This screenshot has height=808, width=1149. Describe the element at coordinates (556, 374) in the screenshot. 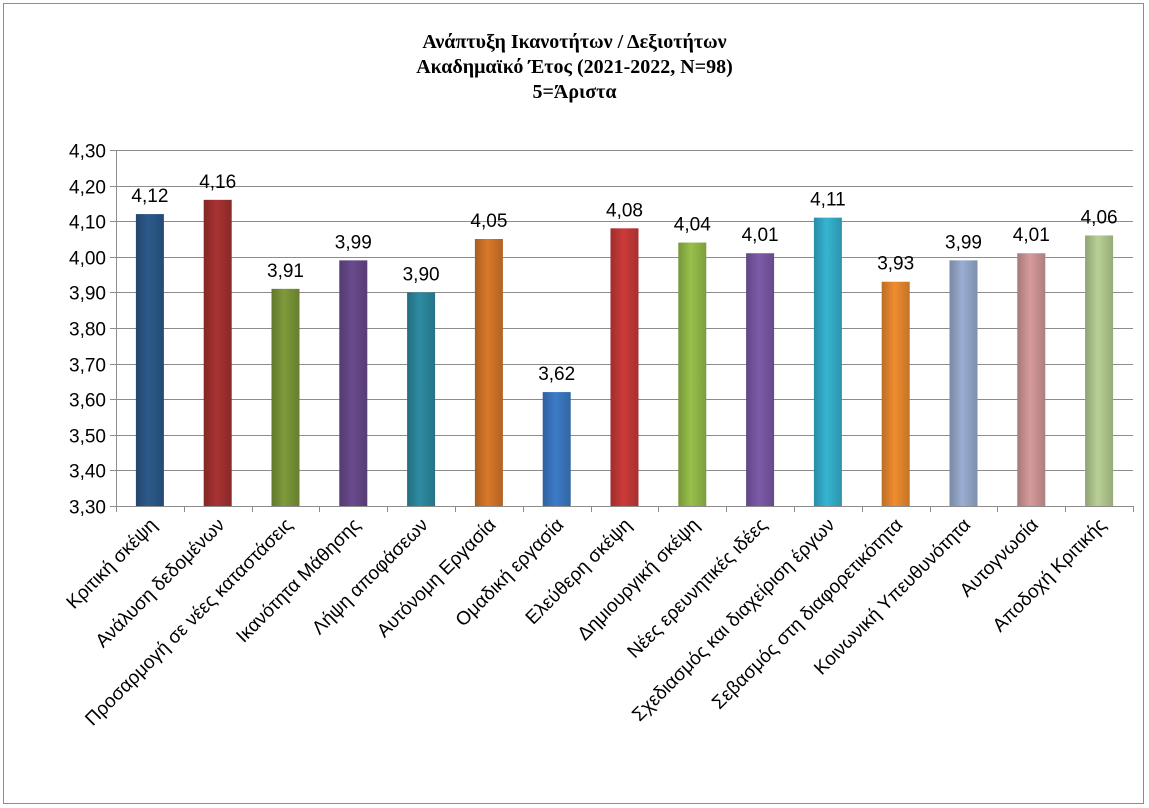

I see `bar-value-label: 3,62` at that location.